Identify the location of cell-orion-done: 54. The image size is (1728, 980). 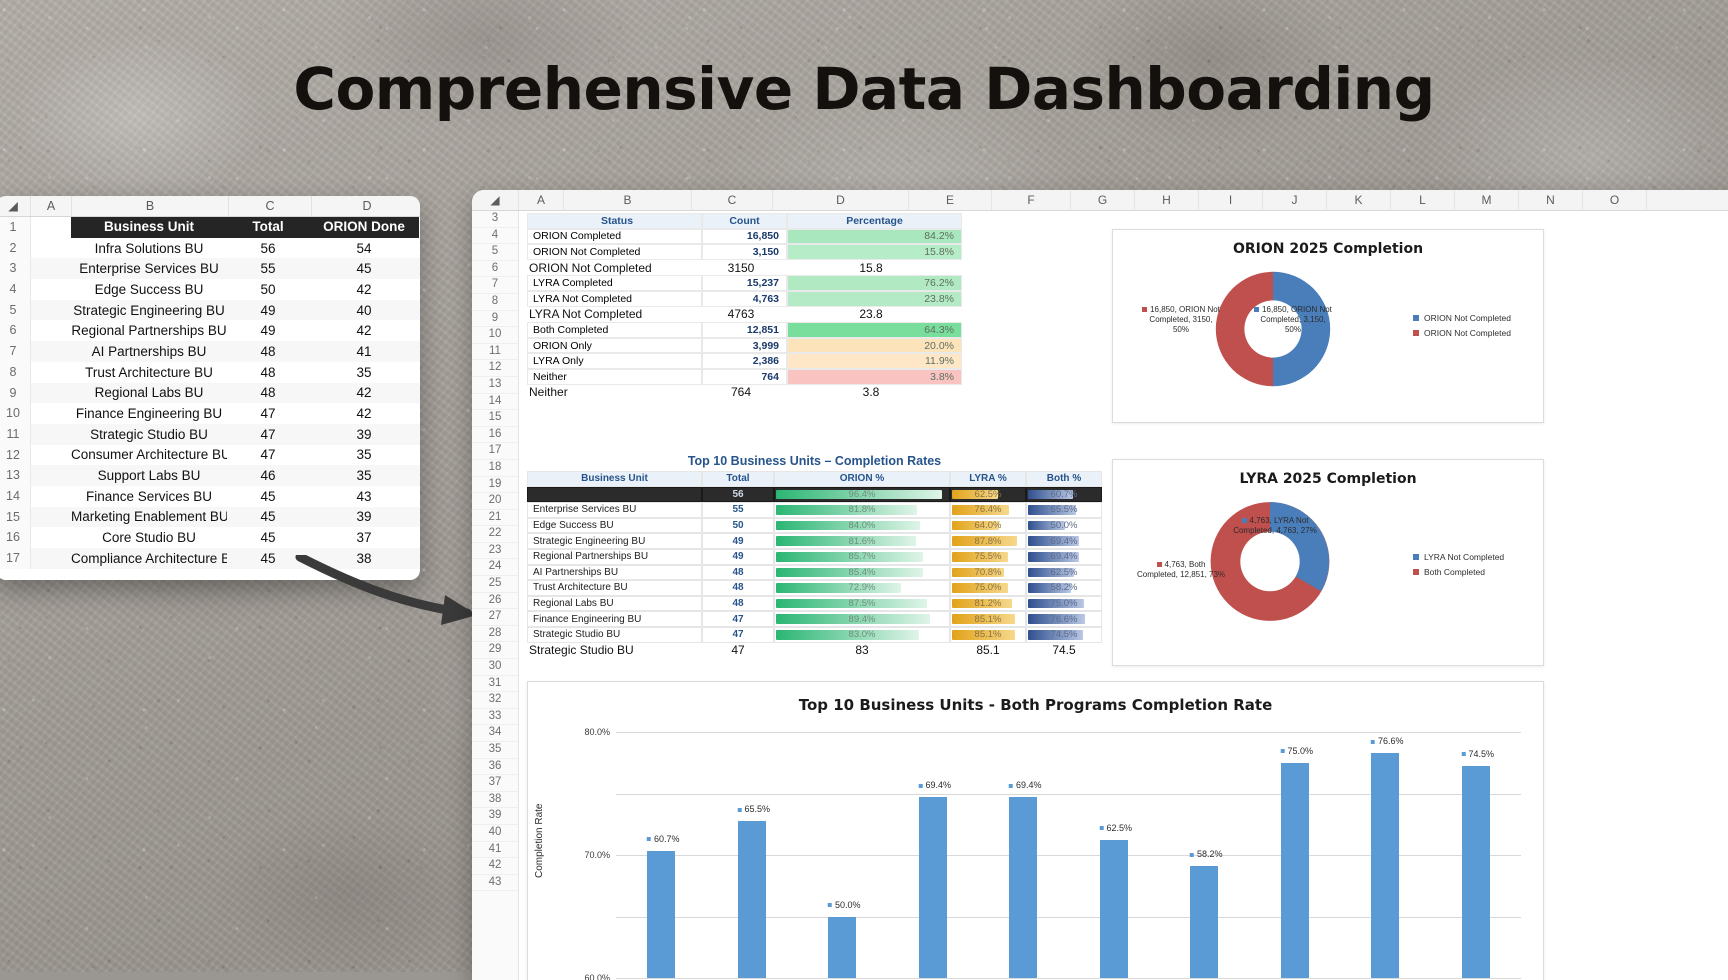
(364, 248).